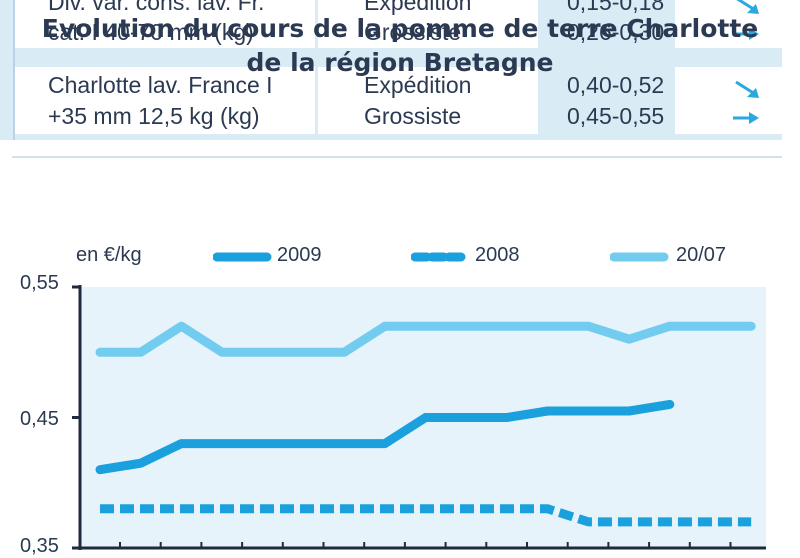  I want to click on price-range: 0,15-0,18, so click(616, 7).